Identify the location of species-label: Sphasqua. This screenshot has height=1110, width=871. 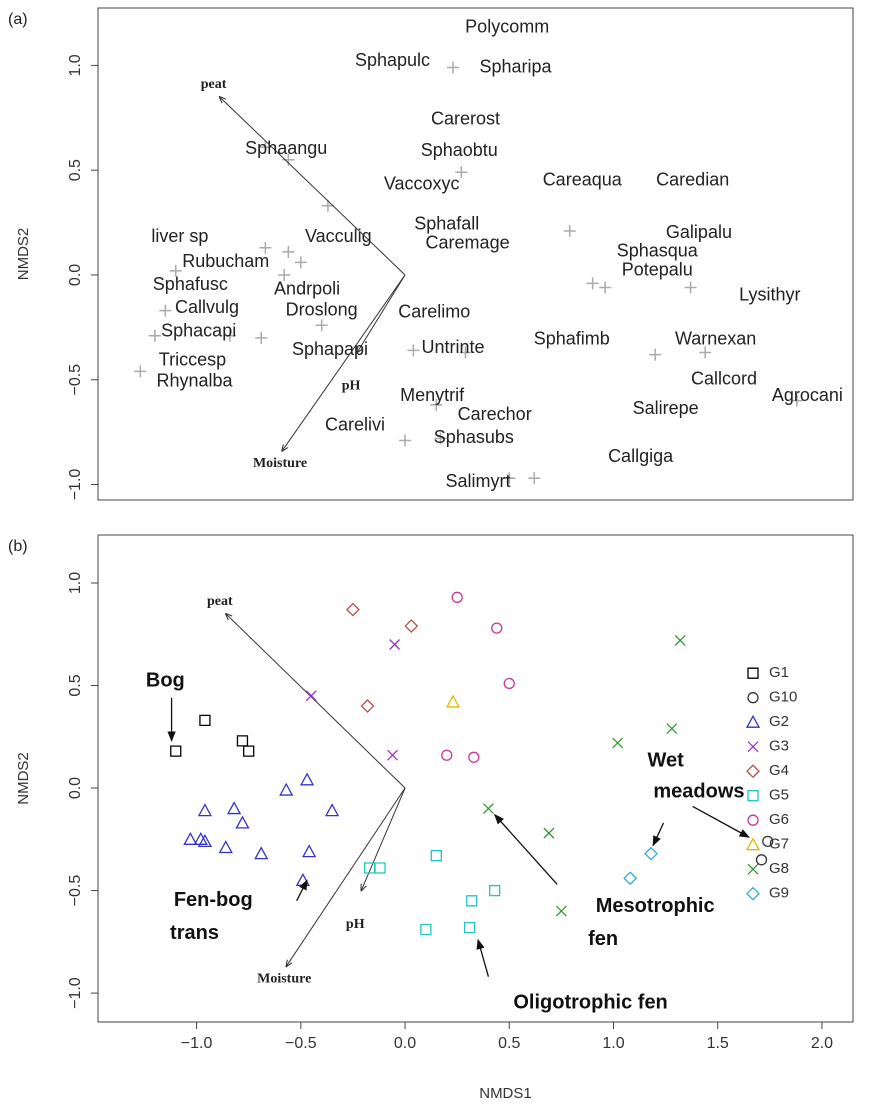
(658, 251).